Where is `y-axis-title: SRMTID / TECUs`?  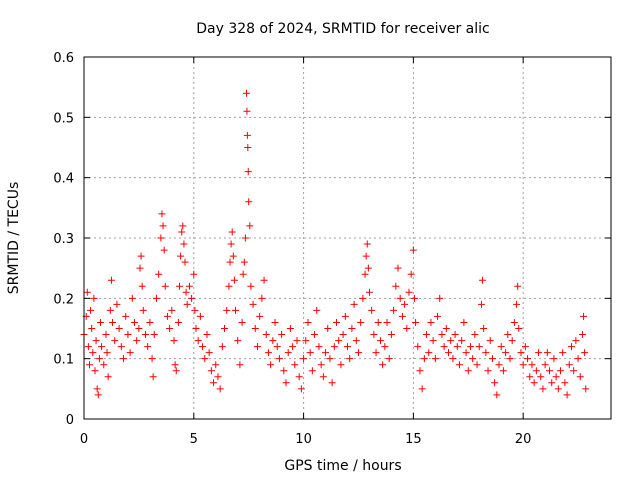
y-axis-title: SRMTID / TECUs is located at coordinates (14, 238).